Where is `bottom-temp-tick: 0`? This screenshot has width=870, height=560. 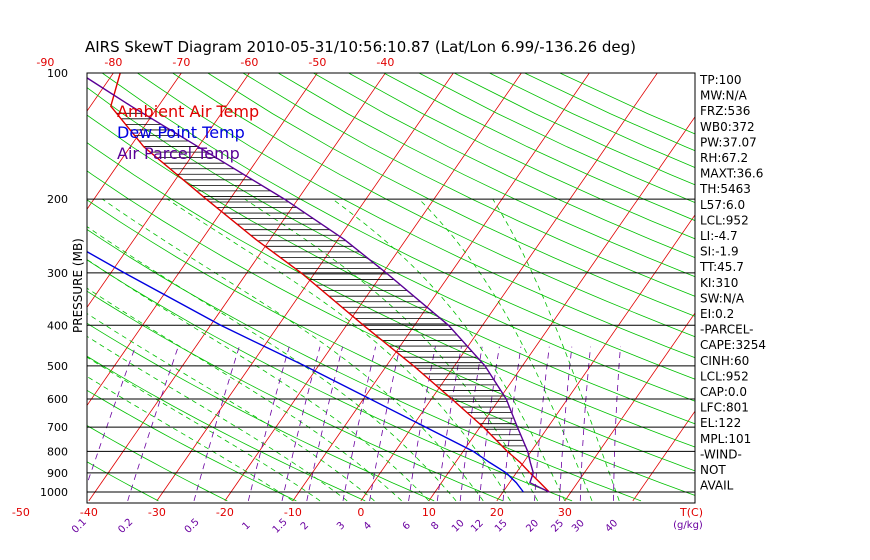 bottom-temp-tick: 0 is located at coordinates (360, 512).